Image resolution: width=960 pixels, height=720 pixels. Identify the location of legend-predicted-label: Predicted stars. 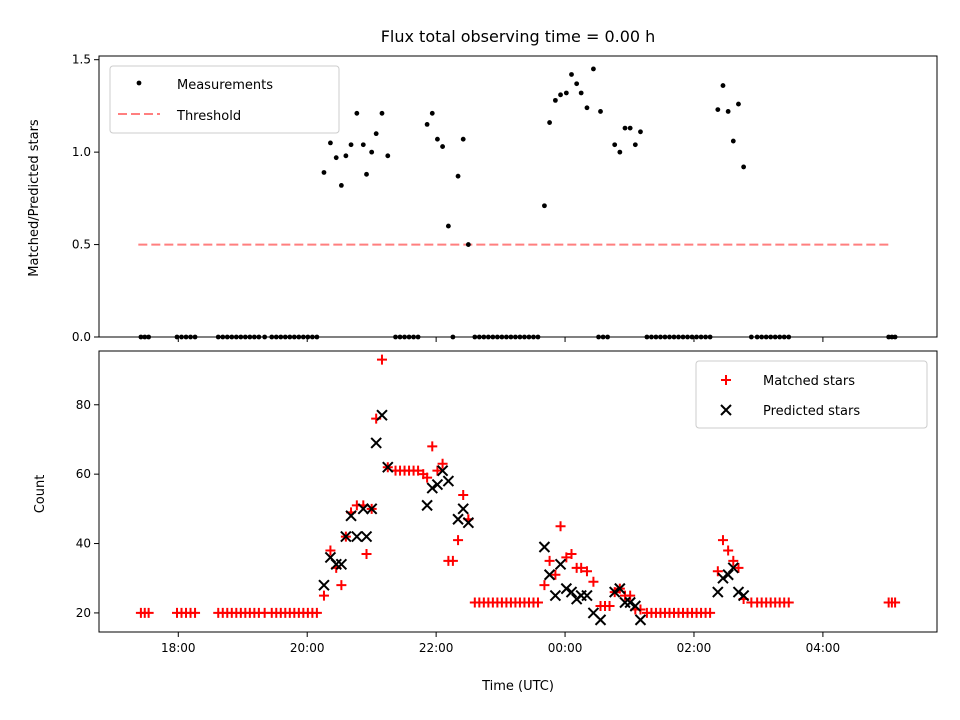
(811, 411).